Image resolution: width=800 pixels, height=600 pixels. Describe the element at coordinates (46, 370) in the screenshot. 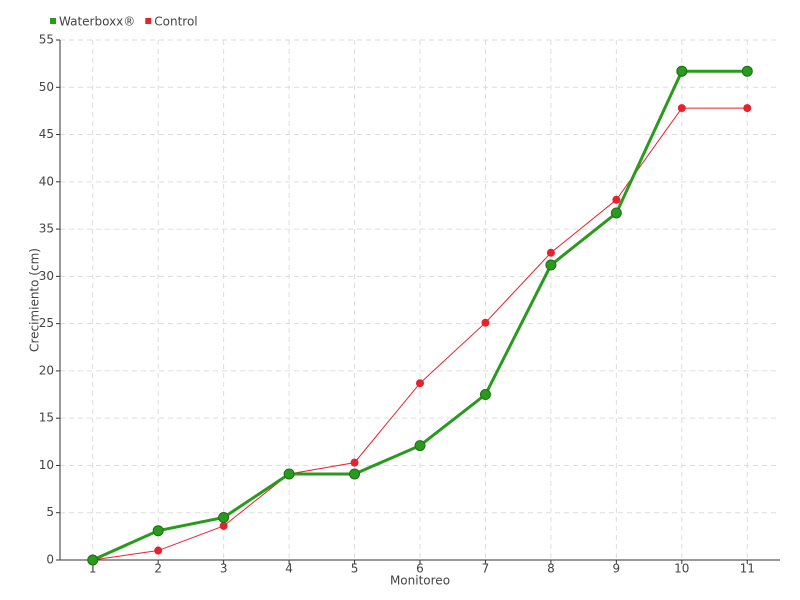

I see `y-tick-label: 20` at that location.